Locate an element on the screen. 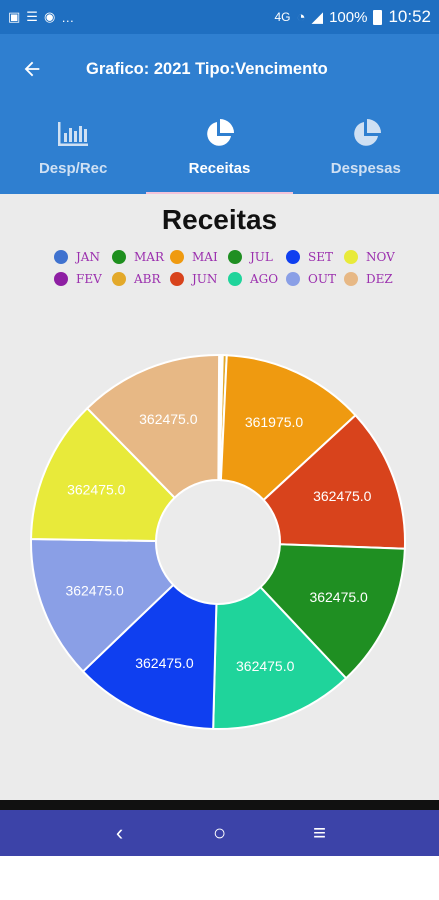  slice-label-nov: 362475.0 is located at coordinates (96, 490).